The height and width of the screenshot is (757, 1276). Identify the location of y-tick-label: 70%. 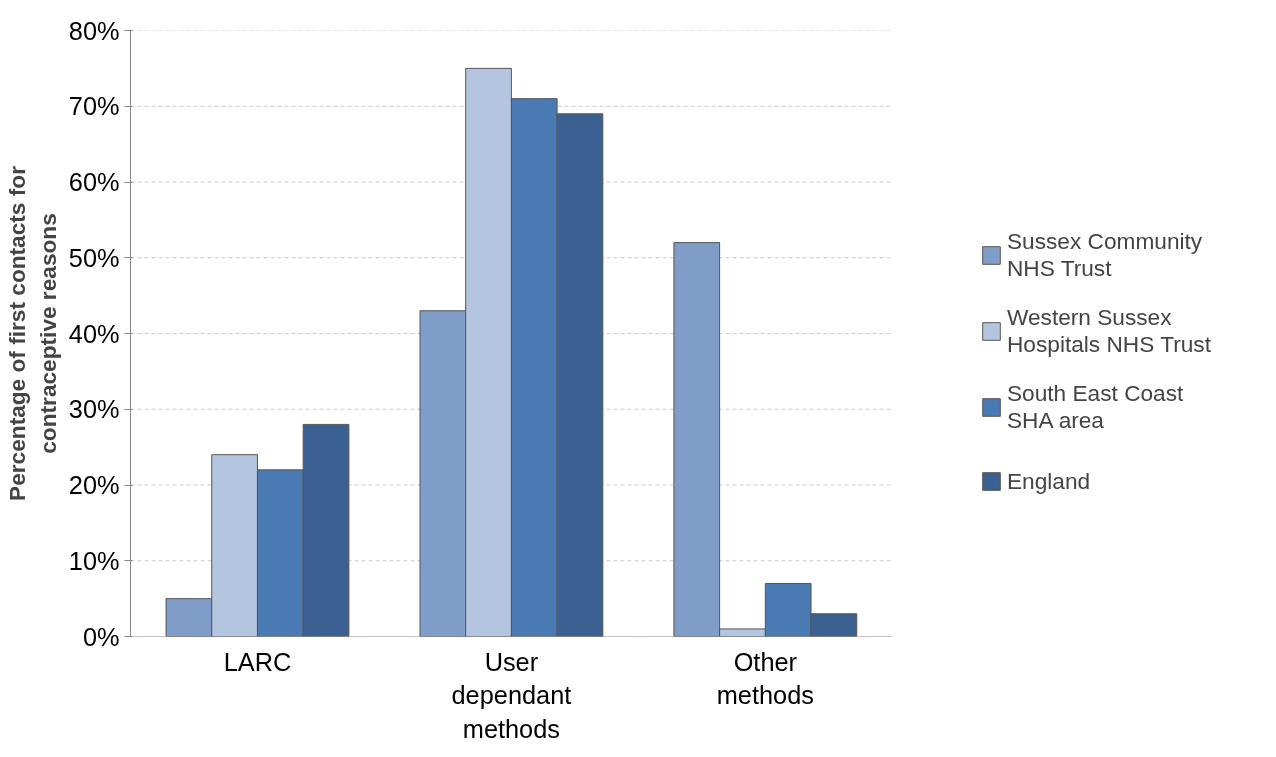
(94, 106).